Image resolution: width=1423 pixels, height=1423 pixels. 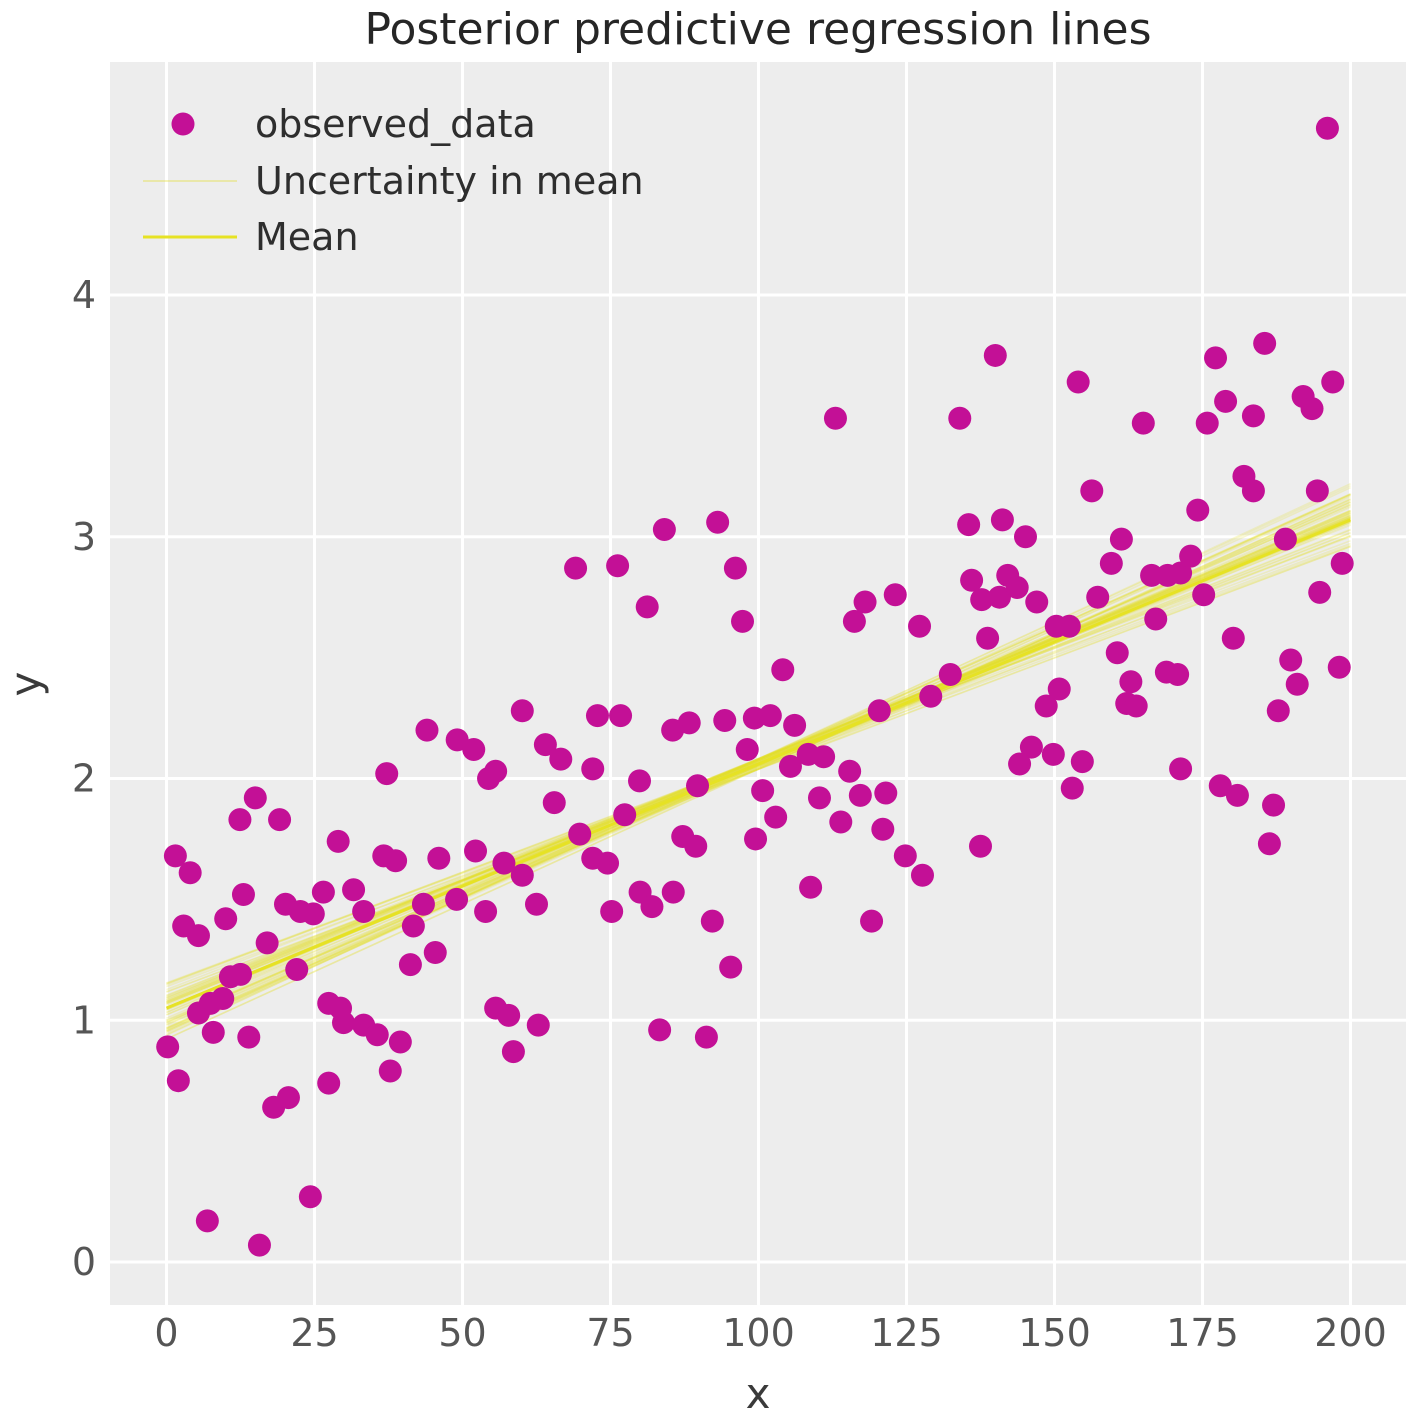 I want to click on y-tick: 2, so click(x=84, y=779).